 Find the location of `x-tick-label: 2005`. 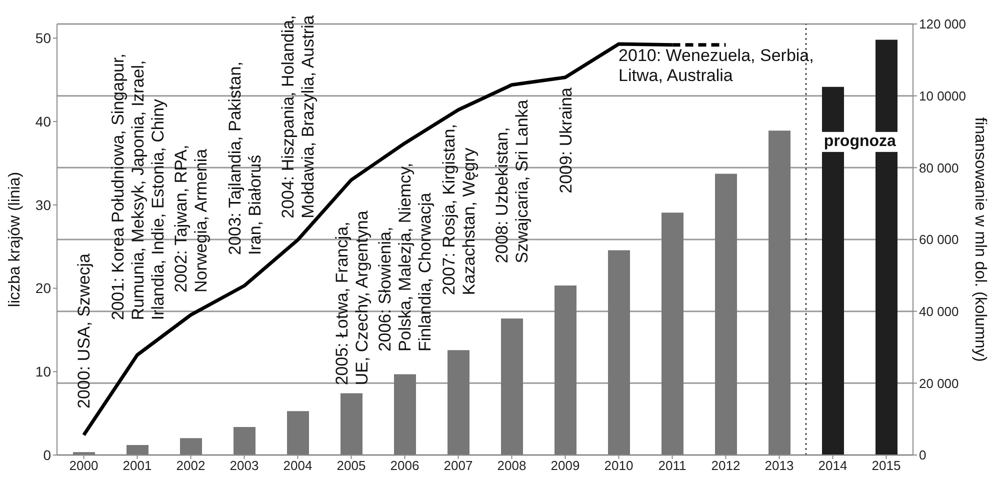

x-tick-label: 2005 is located at coordinates (351, 466).